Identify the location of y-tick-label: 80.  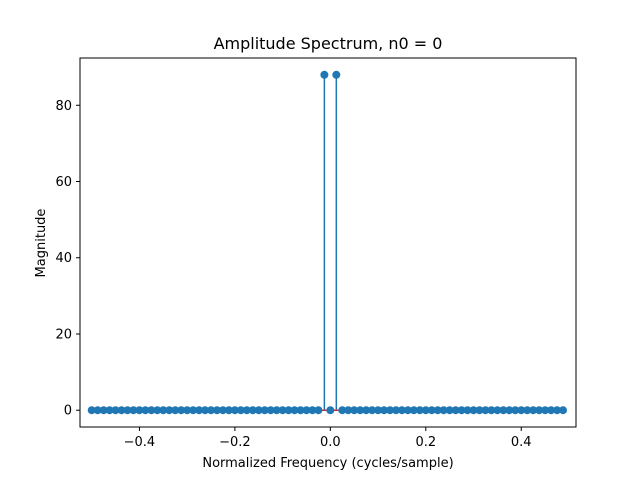
(63, 106).